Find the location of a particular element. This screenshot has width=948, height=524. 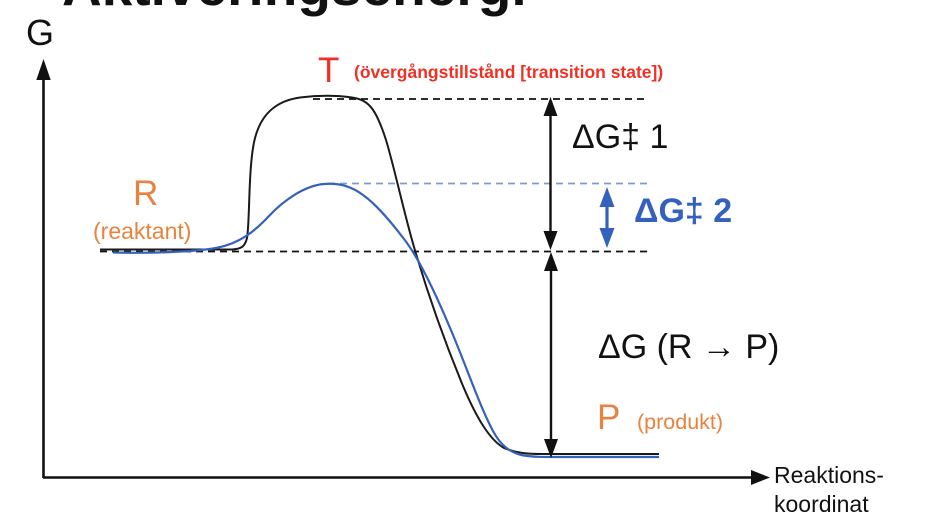

transition-state-label: T is located at coordinates (329, 70).